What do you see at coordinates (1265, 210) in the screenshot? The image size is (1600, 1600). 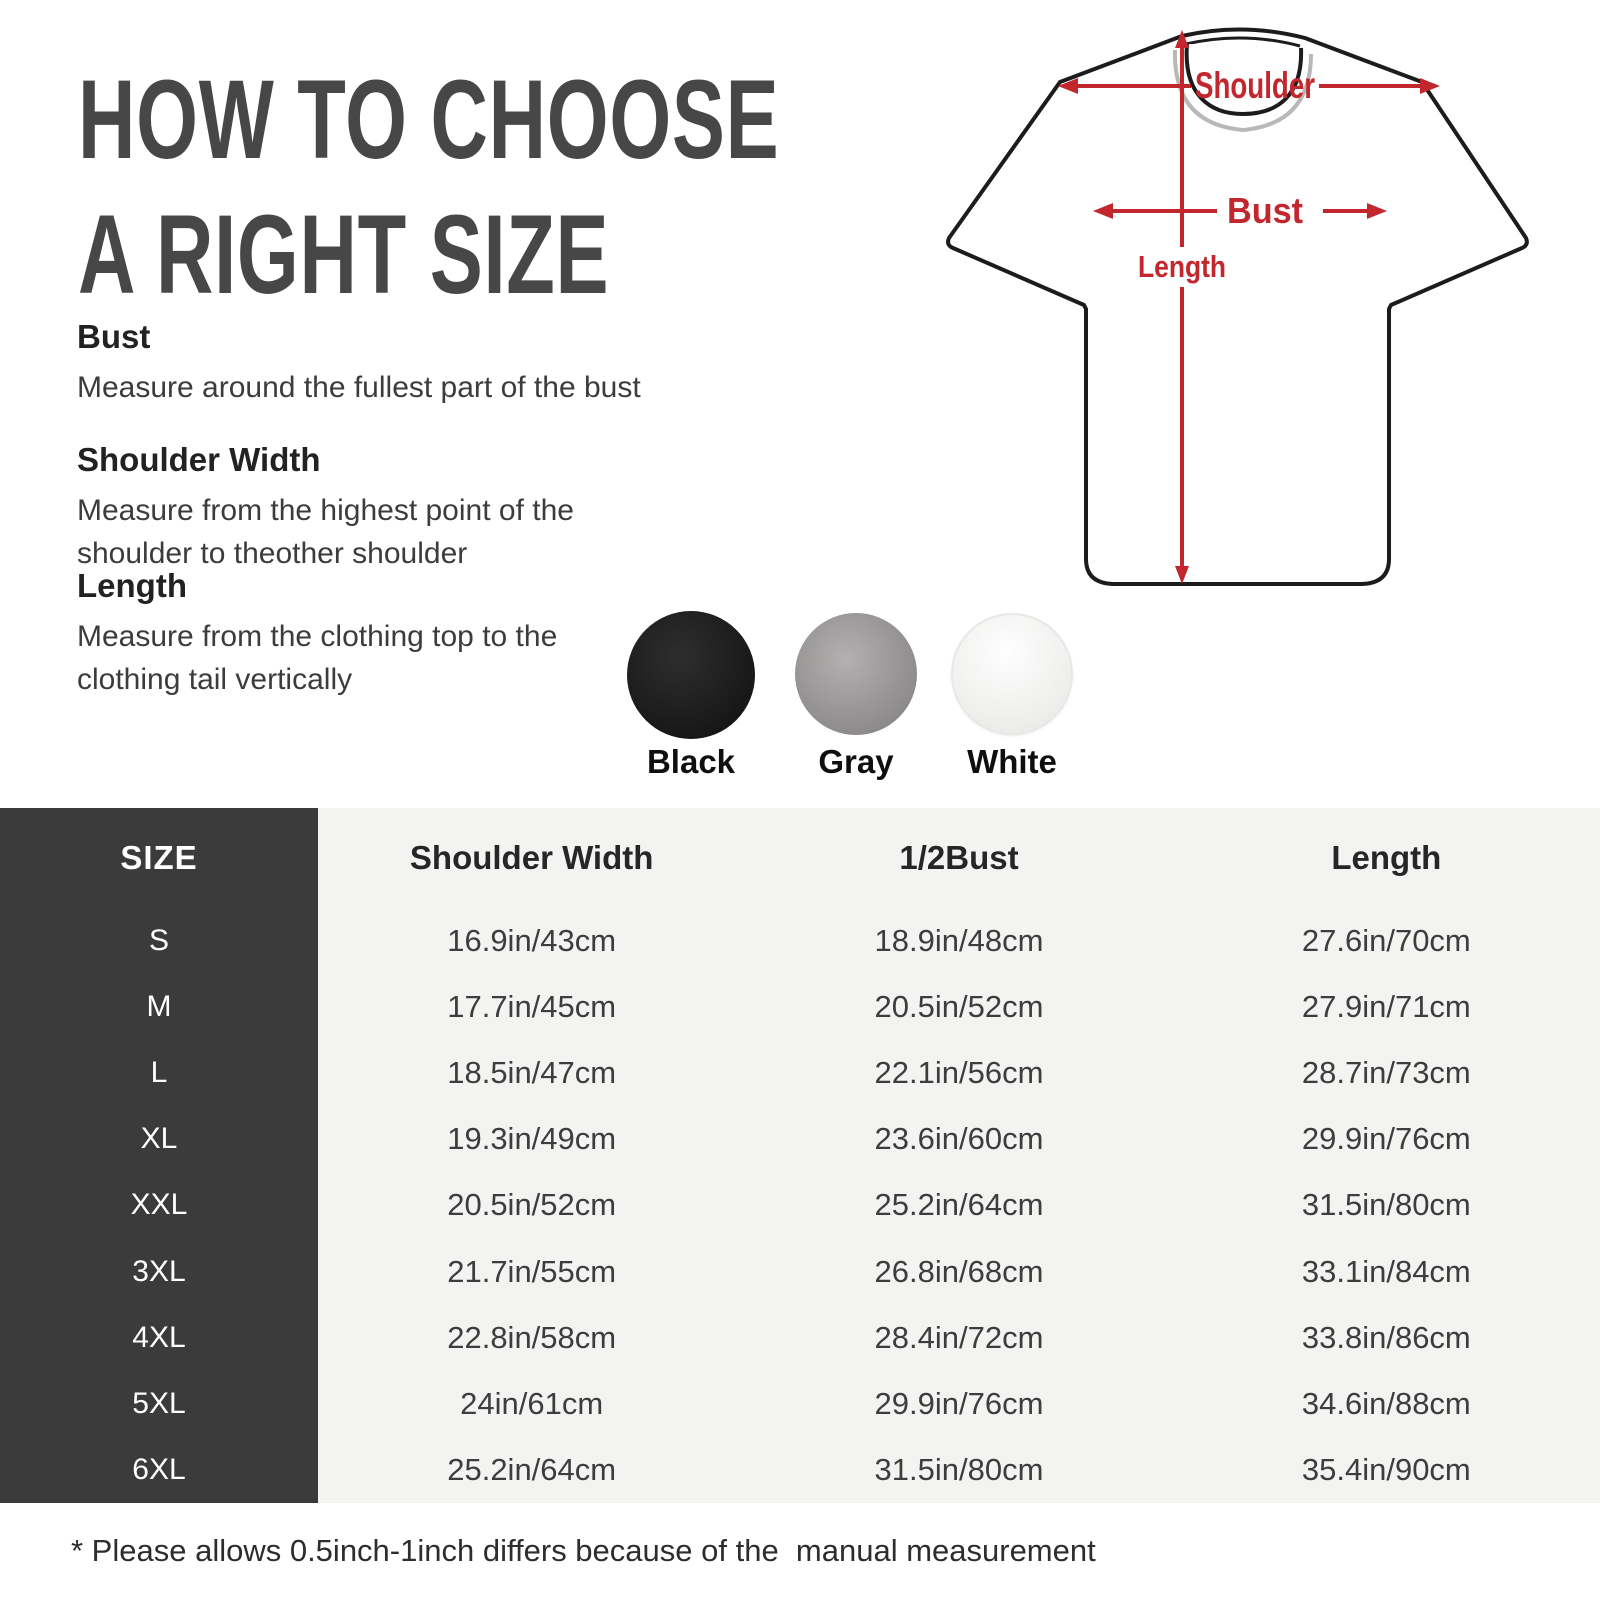 I see `diagram-bust-label: Bust` at bounding box center [1265, 210].